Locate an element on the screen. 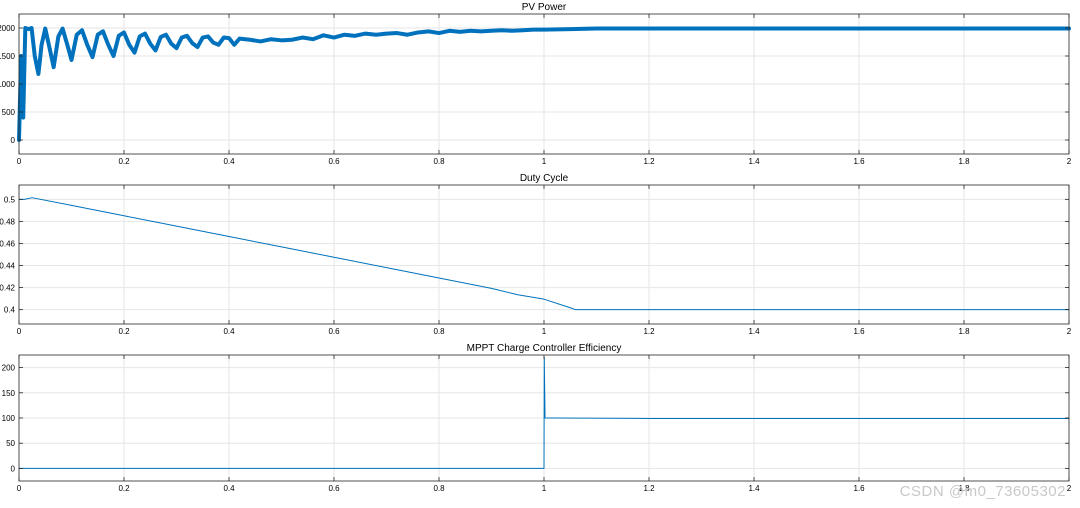  y-tick-label: 100 is located at coordinates (9, 418).